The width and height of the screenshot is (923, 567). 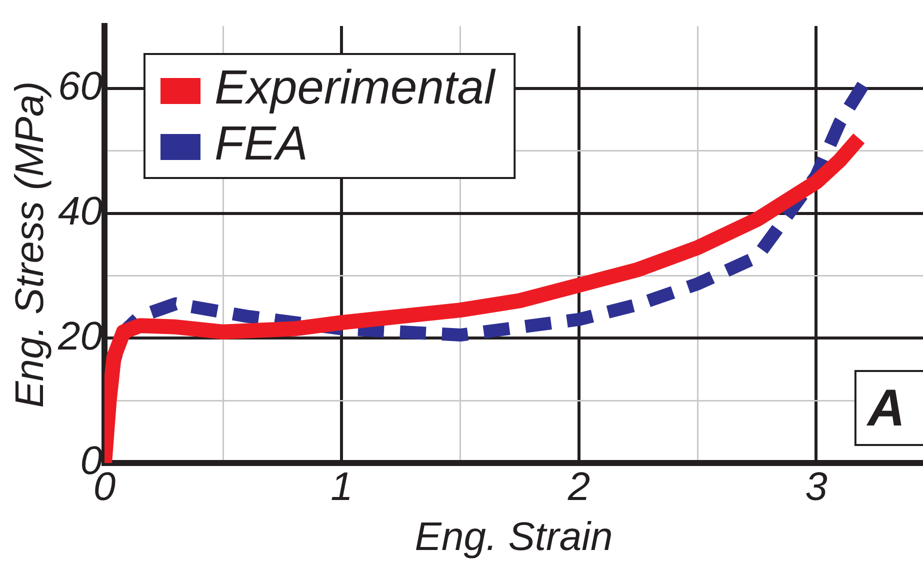 What do you see at coordinates (578, 487) in the screenshot?
I see `x-tick-label: 2` at bounding box center [578, 487].